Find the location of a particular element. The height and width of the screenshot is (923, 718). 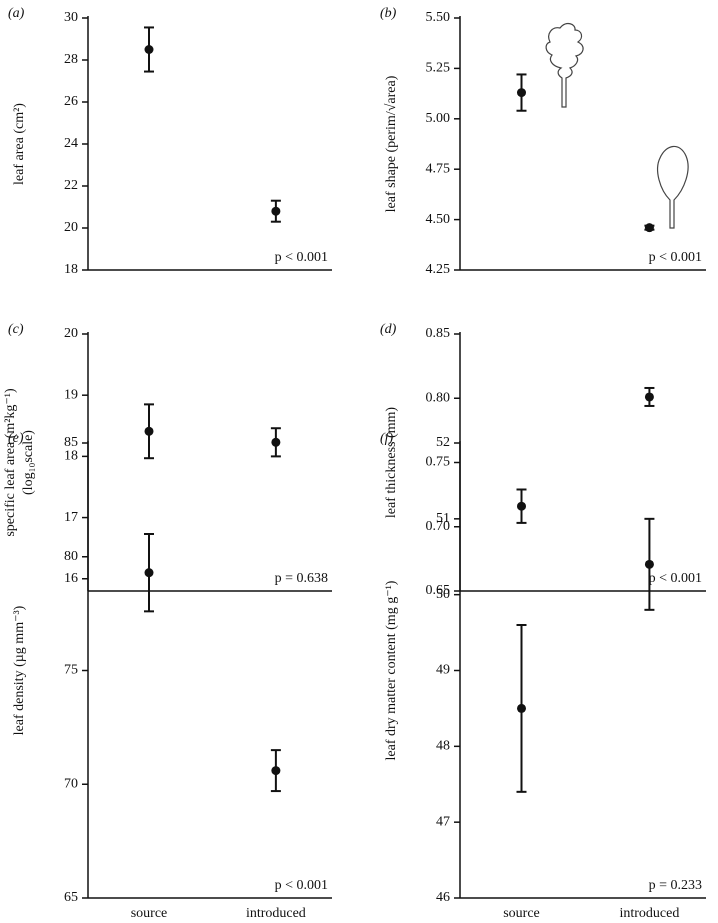

y-tick-label: 26 is located at coordinates (71, 101).